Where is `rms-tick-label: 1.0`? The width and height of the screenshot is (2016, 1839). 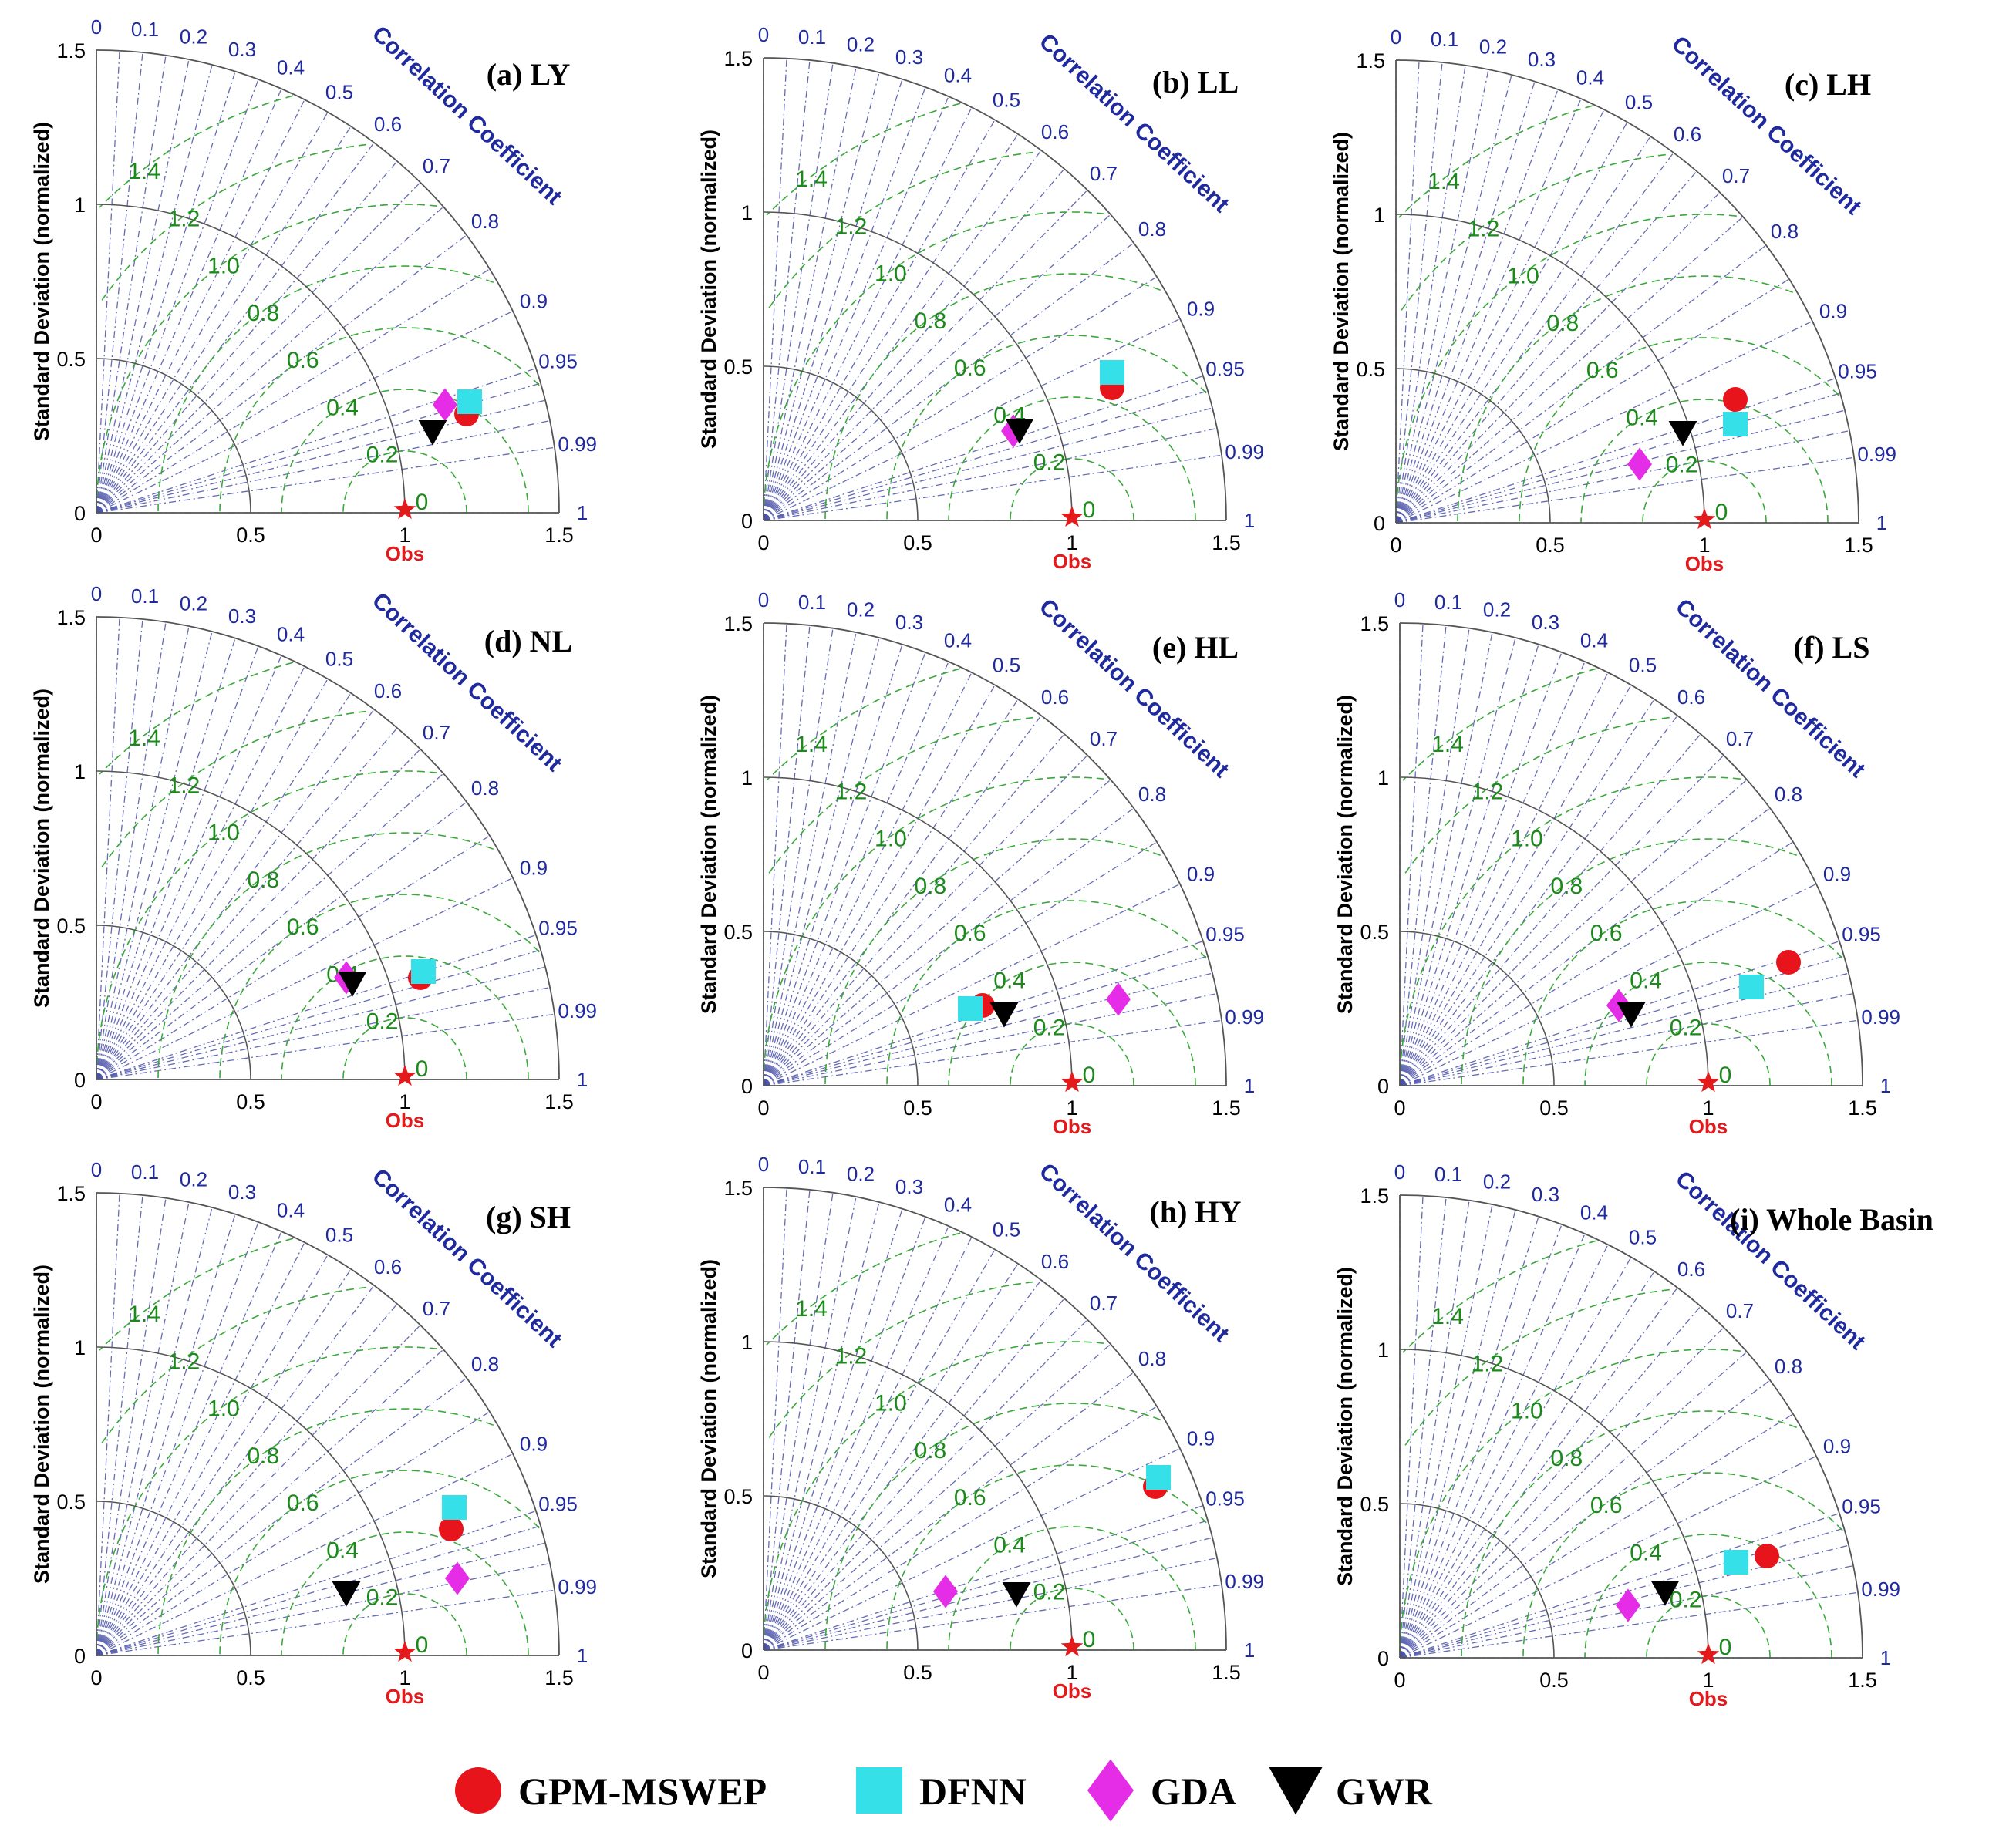
rms-tick-label: 1.0 is located at coordinates (891, 840).